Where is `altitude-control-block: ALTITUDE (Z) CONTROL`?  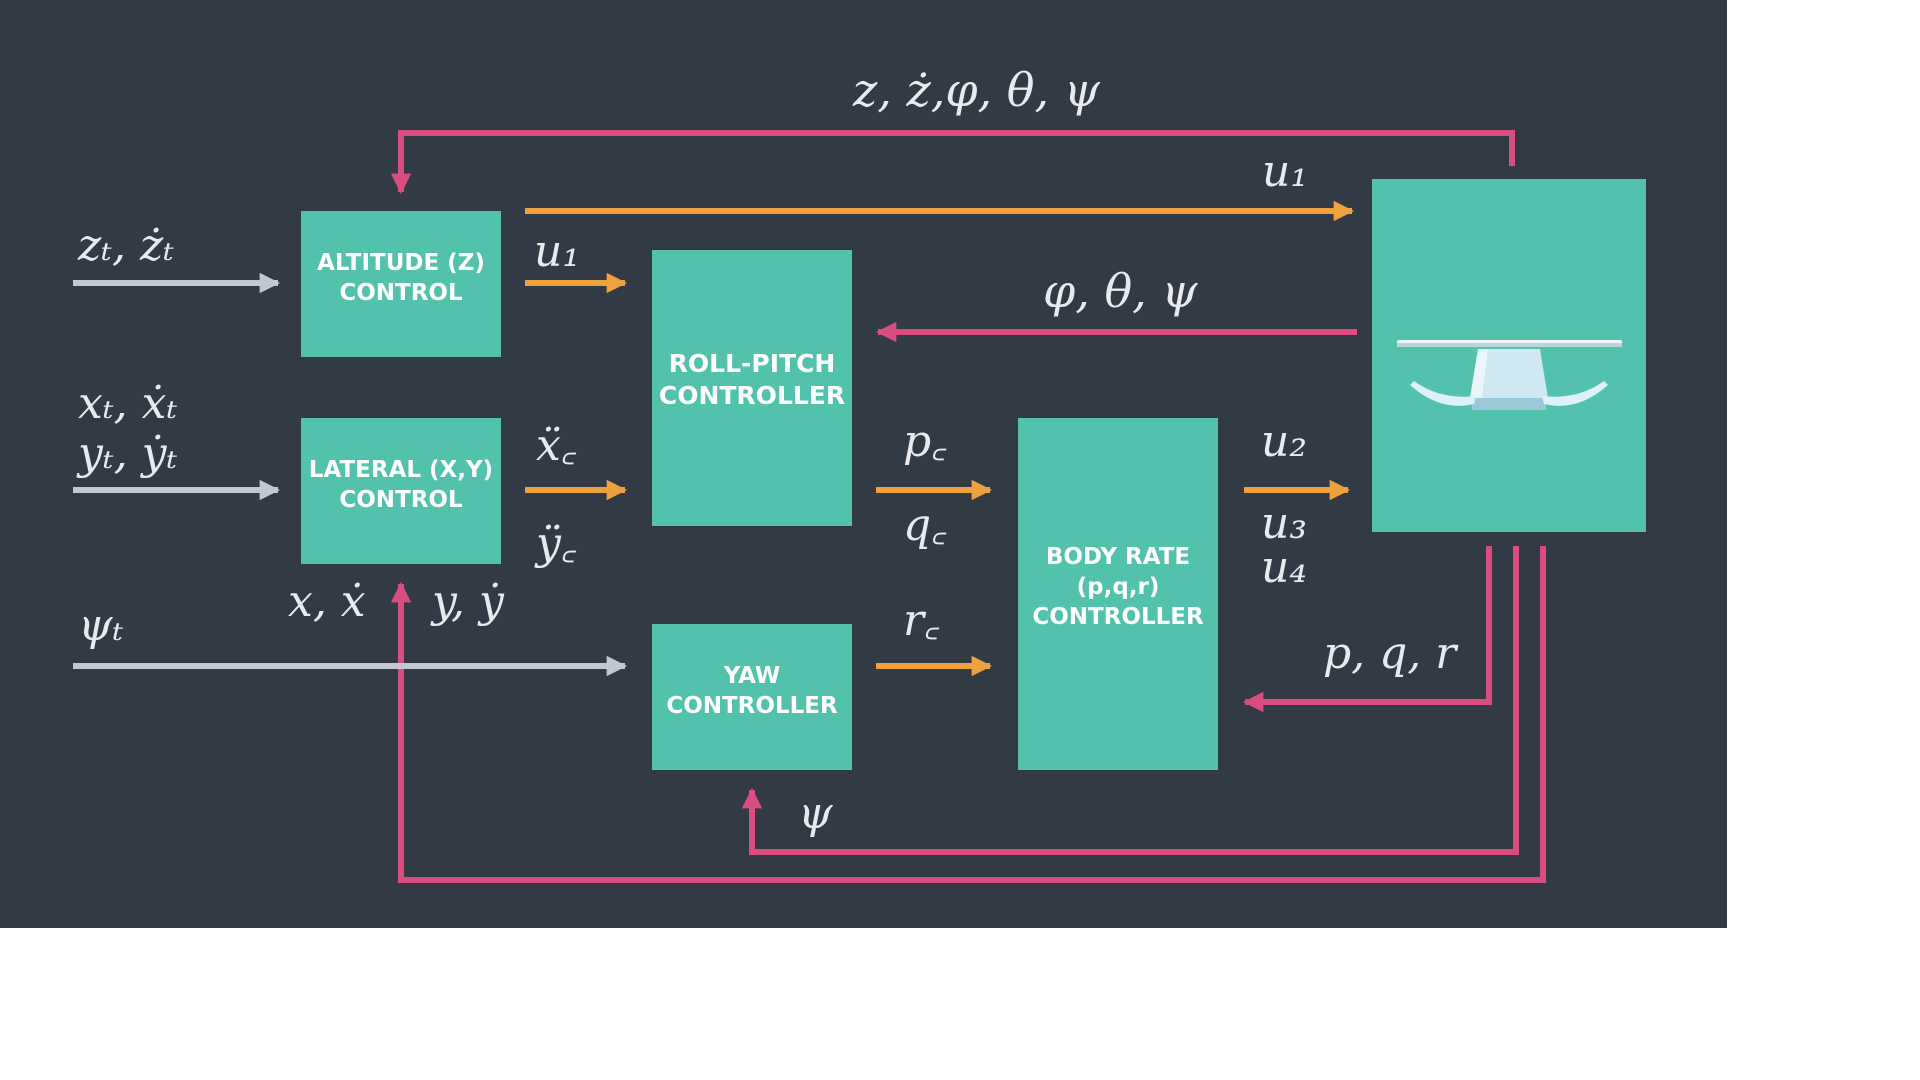 altitude-control-block: ALTITUDE (Z) CONTROL is located at coordinates (401, 284).